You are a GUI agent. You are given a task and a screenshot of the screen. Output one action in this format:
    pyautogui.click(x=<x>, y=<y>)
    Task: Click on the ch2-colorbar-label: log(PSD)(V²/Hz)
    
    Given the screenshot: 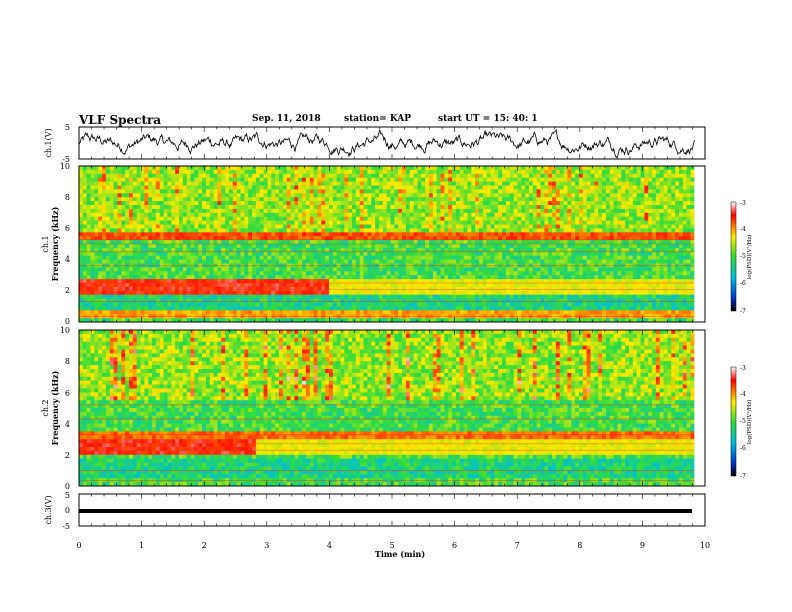 What is the action you would take?
    pyautogui.click(x=749, y=422)
    